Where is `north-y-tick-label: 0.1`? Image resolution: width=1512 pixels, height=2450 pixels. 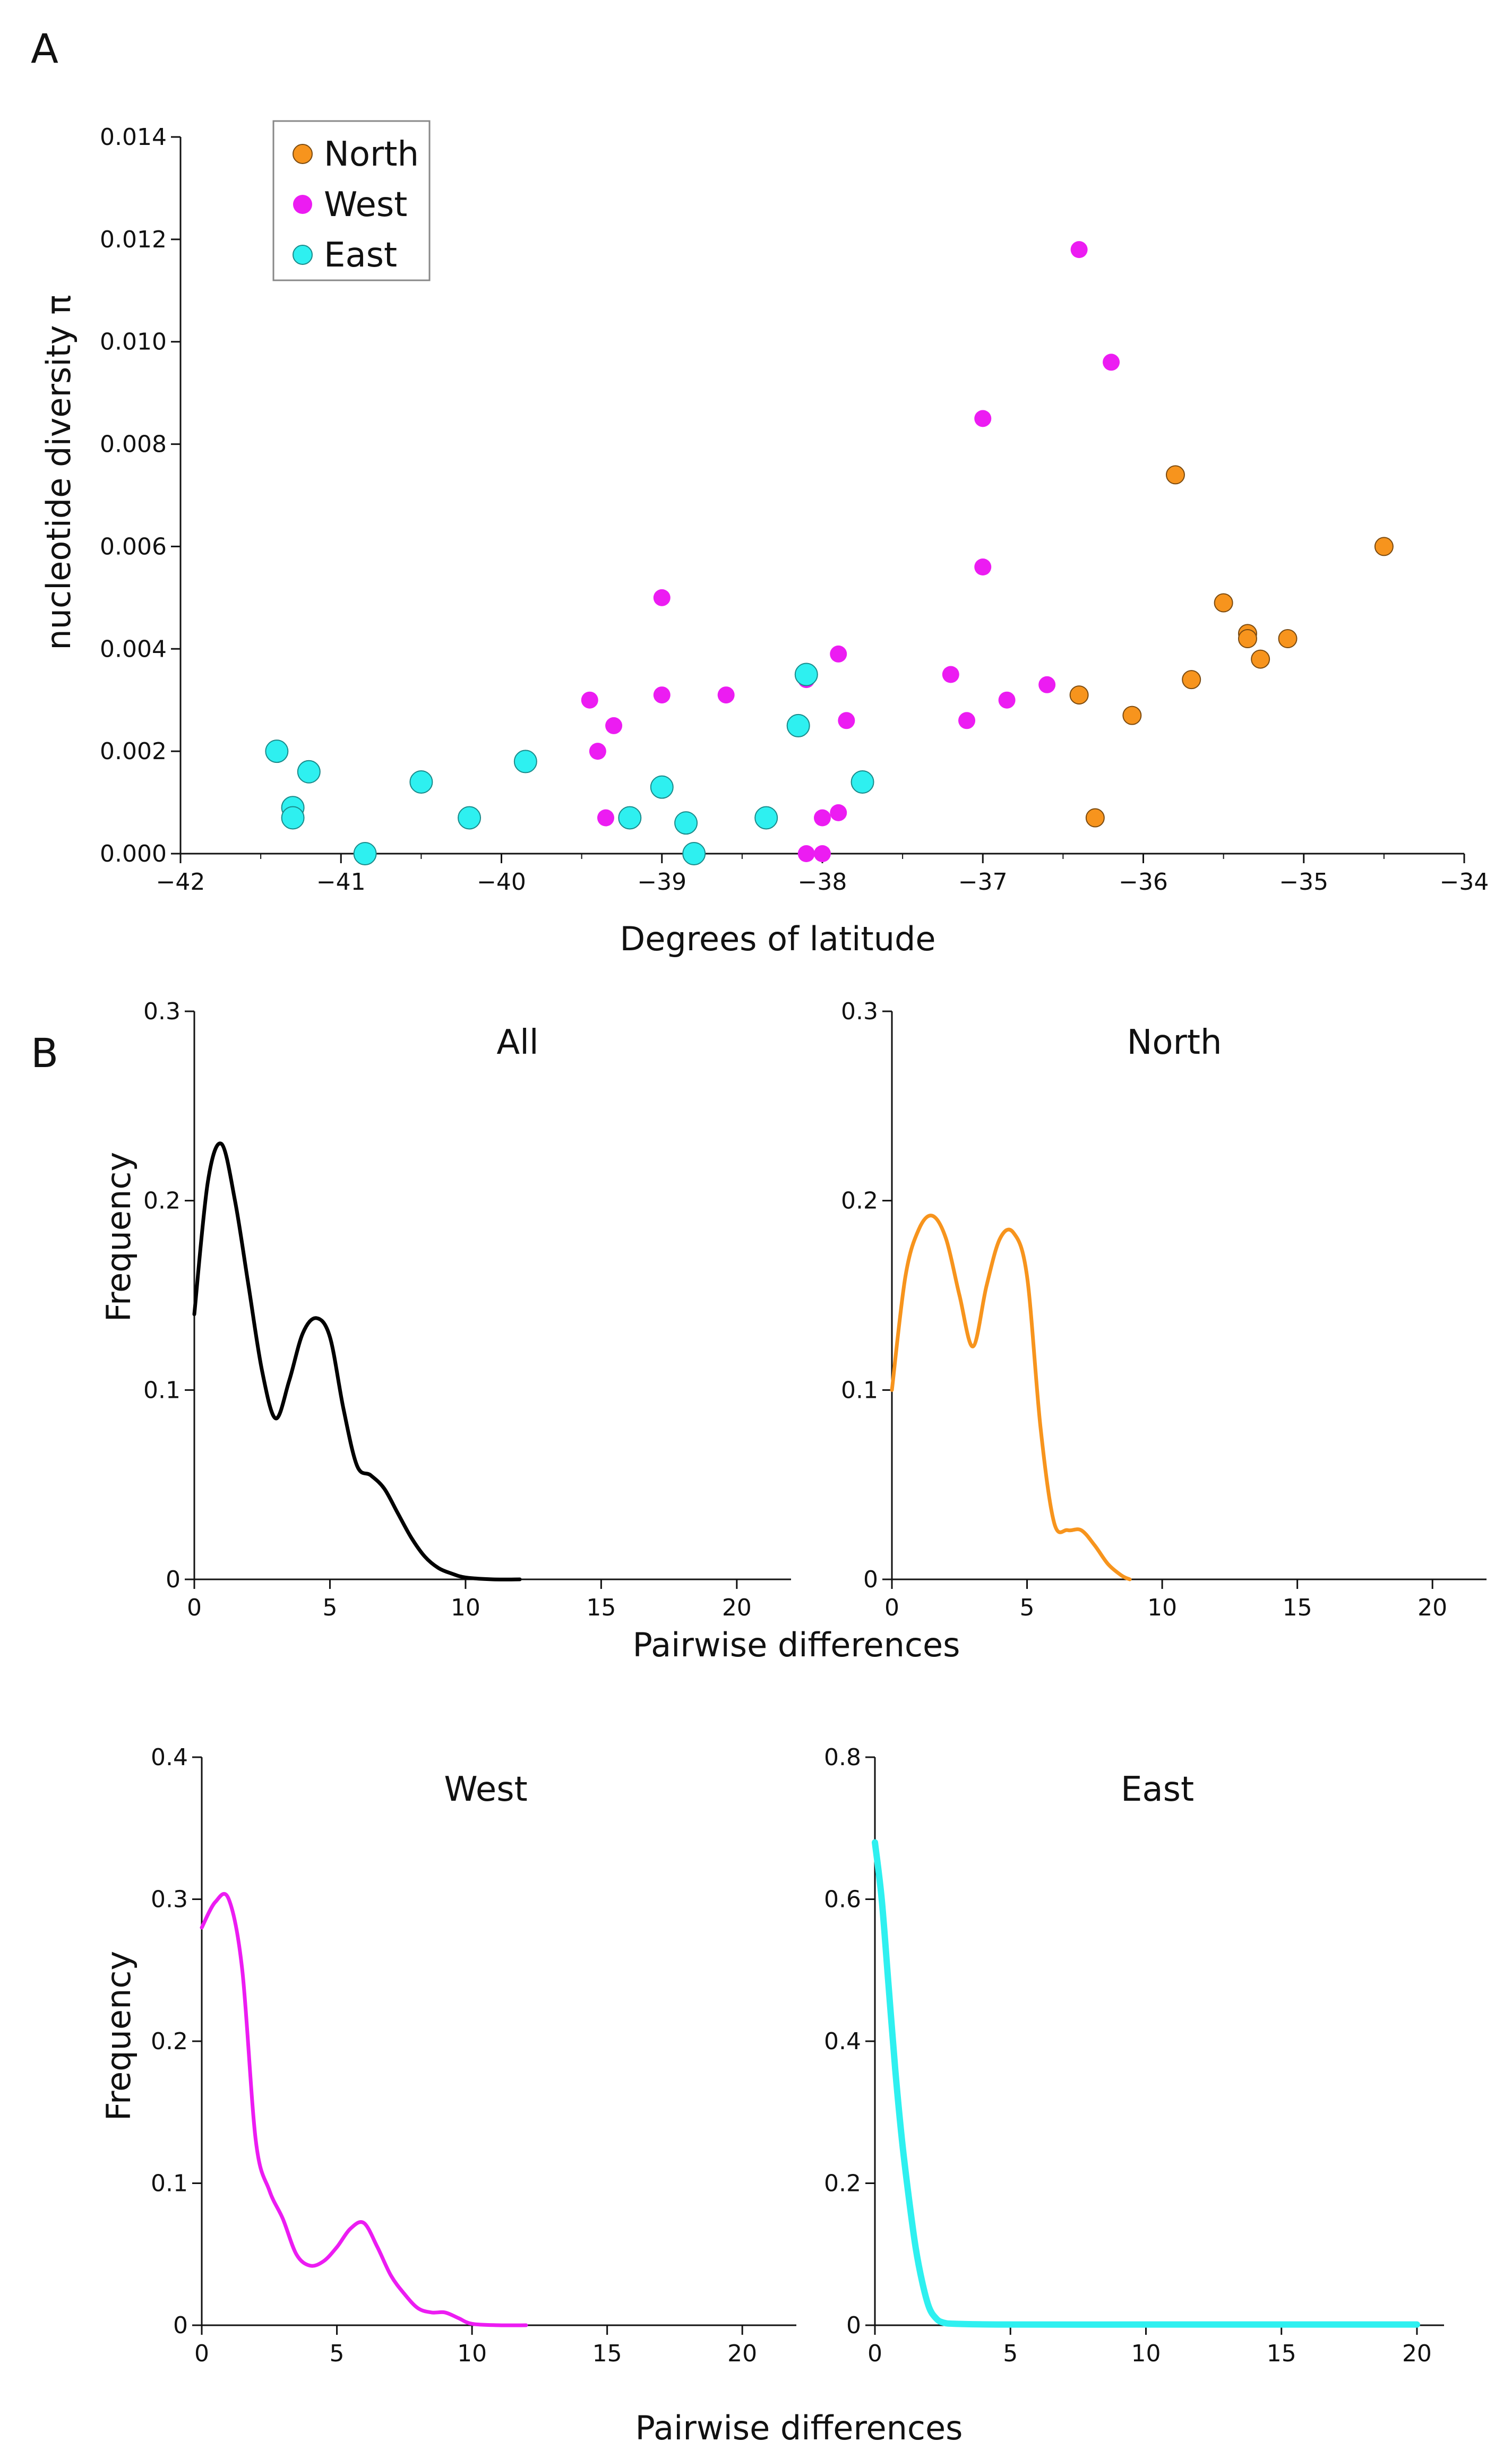
north-y-tick-label: 0.1 is located at coordinates (859, 1390).